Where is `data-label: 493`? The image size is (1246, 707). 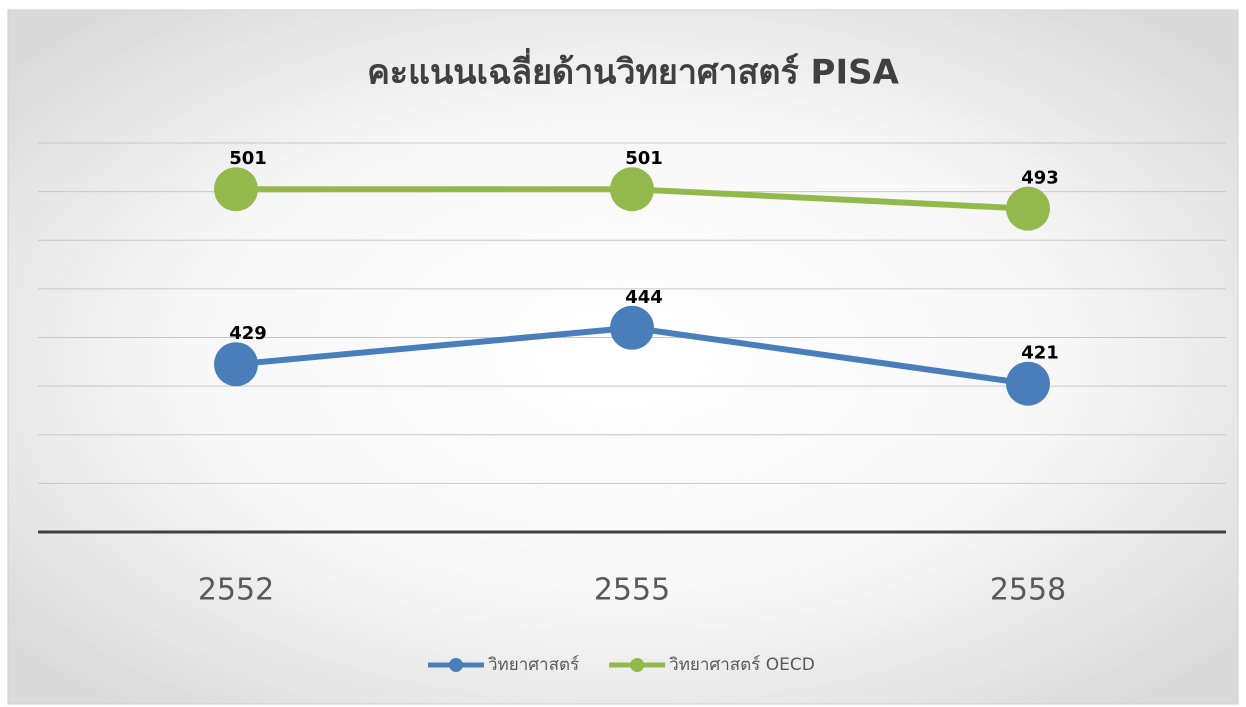 data-label: 493 is located at coordinates (1040, 178).